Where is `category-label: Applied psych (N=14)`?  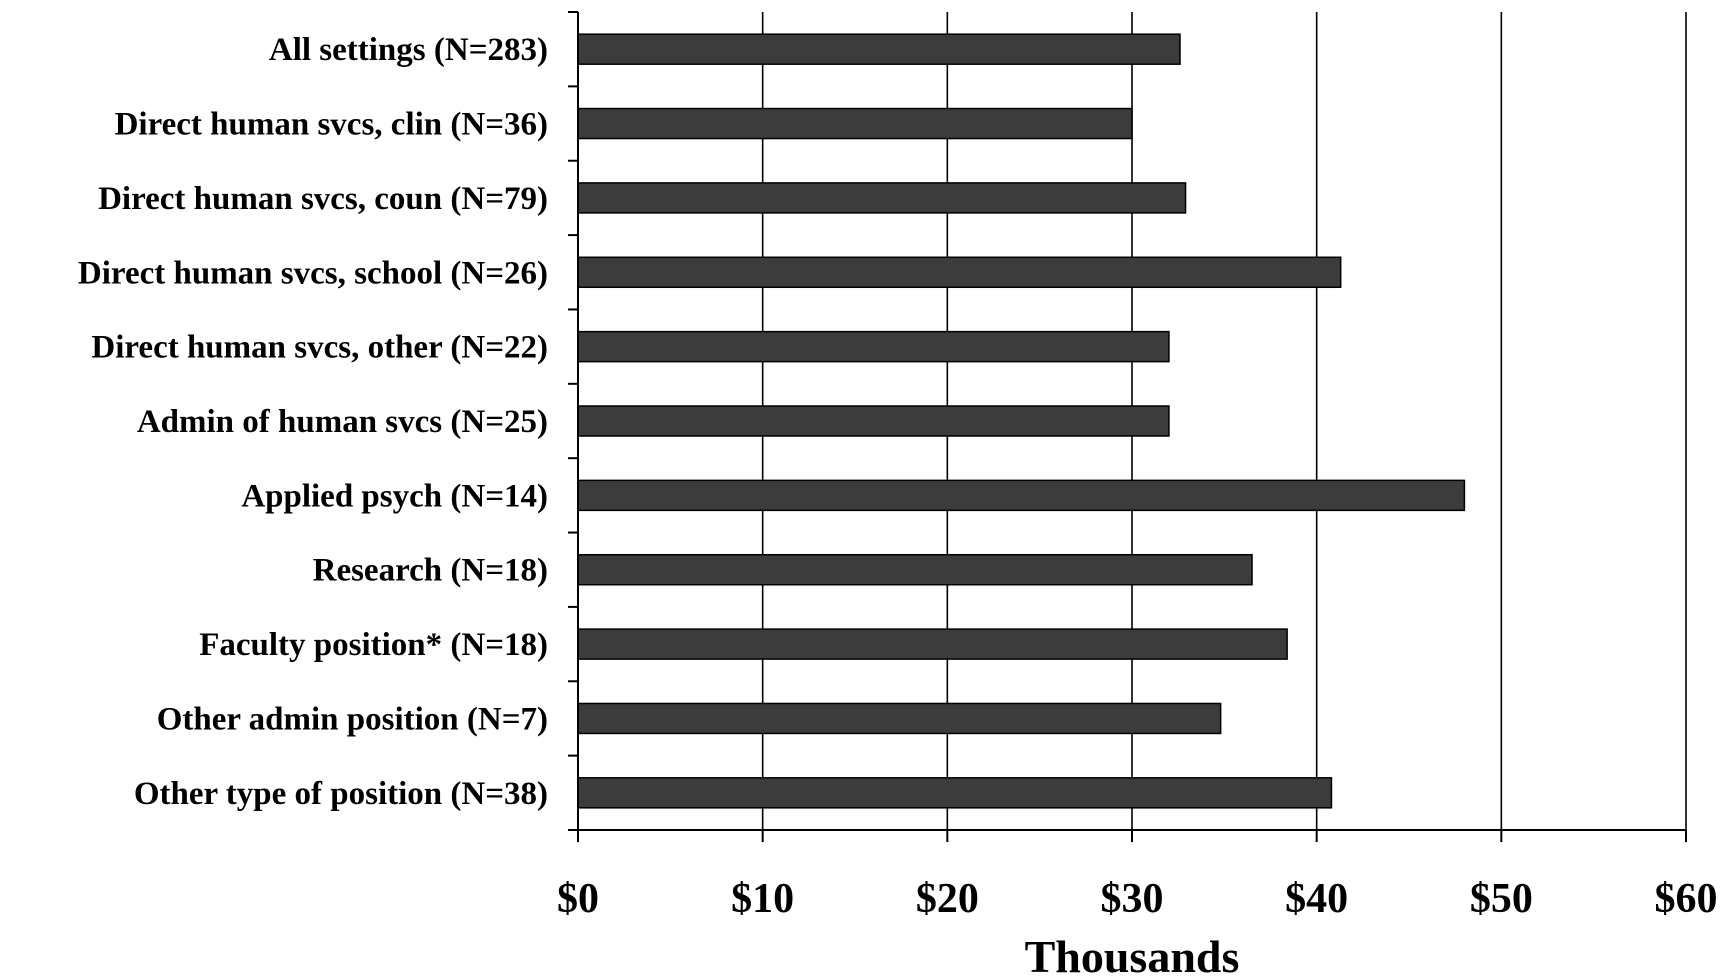
category-label: Applied psych (N=14) is located at coordinates (394, 496).